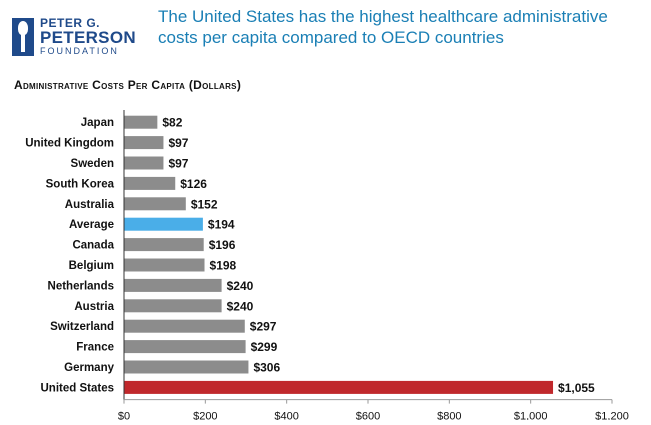 Image resolution: width=651 pixels, height=425 pixels. What do you see at coordinates (266, 368) in the screenshot?
I see `value-label: $306` at bounding box center [266, 368].